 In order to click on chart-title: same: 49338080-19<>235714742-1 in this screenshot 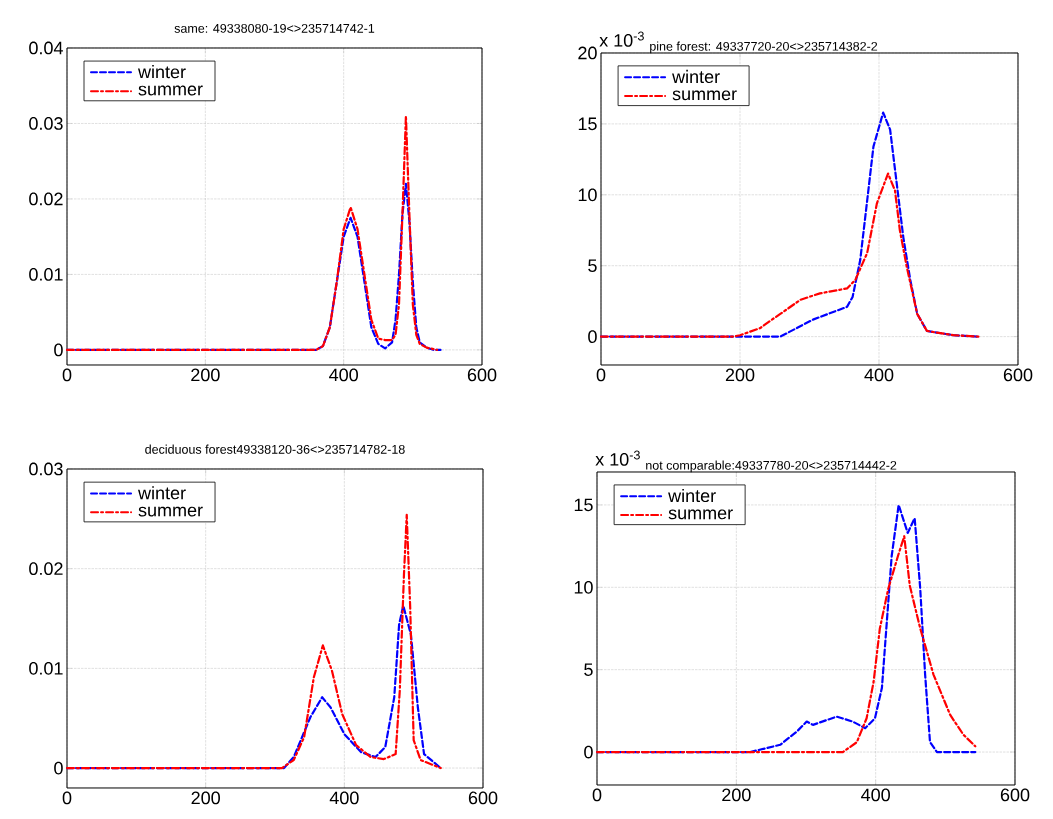, I will do `click(274, 28)`.